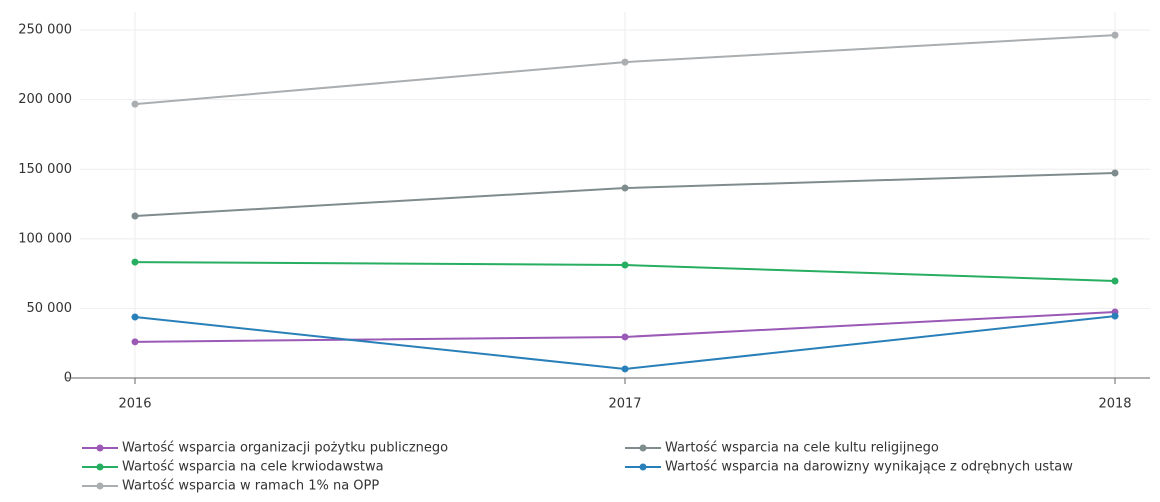  Describe the element at coordinates (253, 467) in the screenshot. I see `legend-label: Wartość wsparcia na cele krwiodawstwa` at that location.